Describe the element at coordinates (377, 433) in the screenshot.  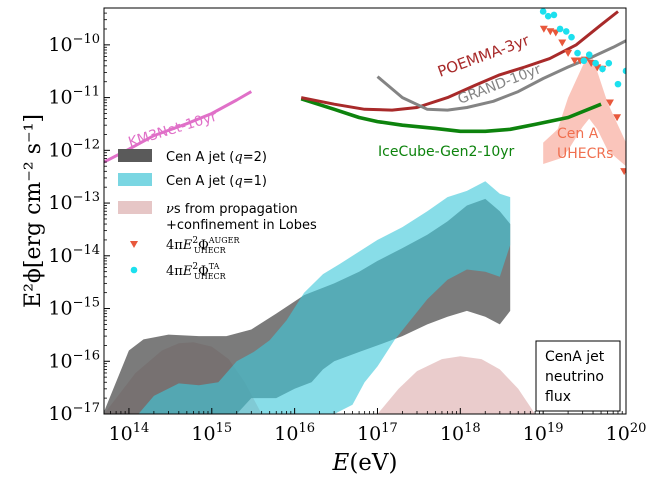
I see `x-tick-label: 1017` at that location.